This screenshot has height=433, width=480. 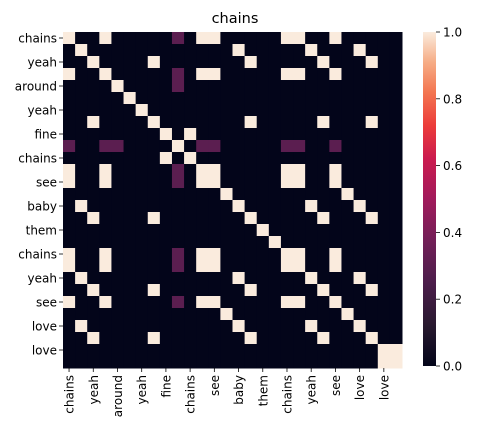 What do you see at coordinates (235, 19) in the screenshot?
I see `chart-title: chains` at bounding box center [235, 19].